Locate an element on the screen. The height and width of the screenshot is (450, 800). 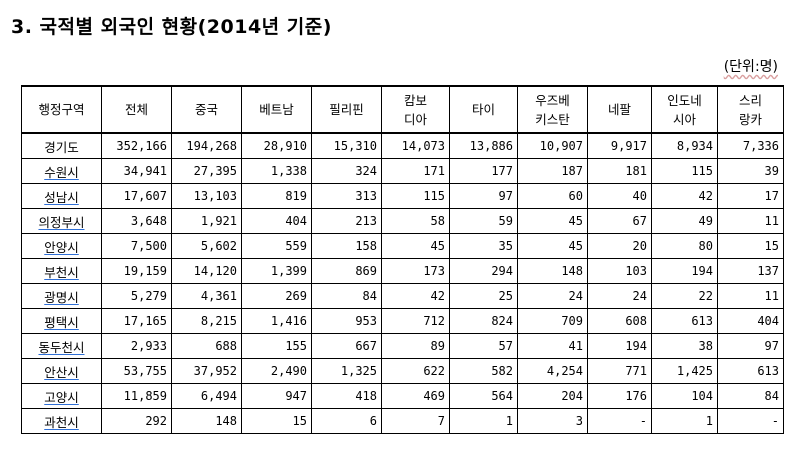
value-cell: 24 is located at coordinates (619, 296).